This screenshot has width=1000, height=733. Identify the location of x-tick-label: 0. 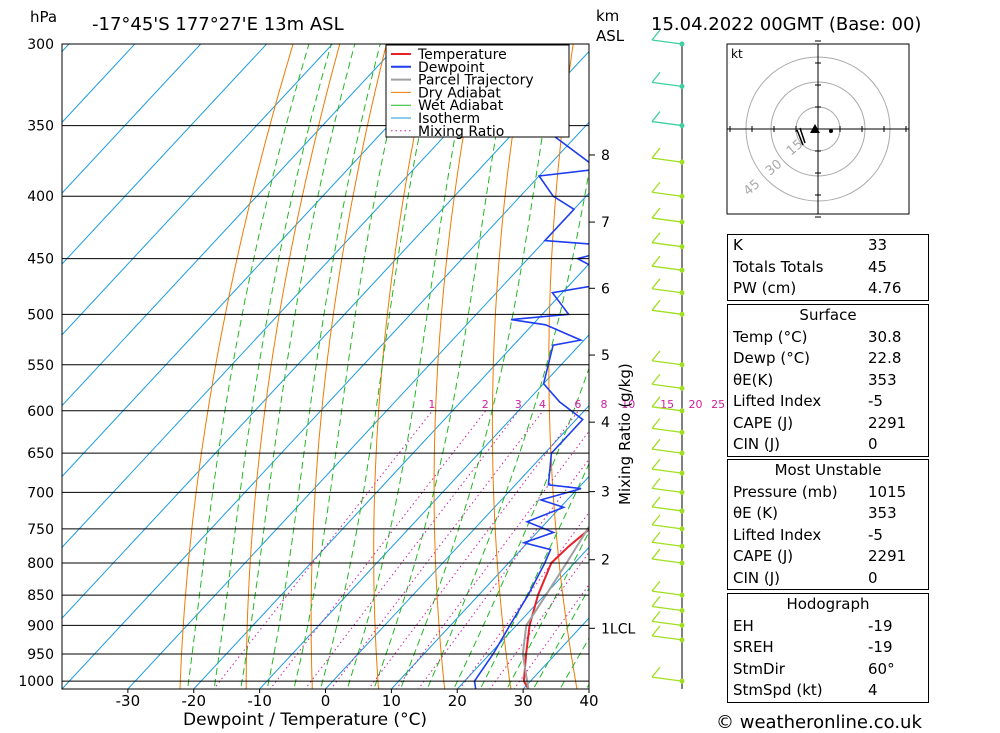
(326, 701).